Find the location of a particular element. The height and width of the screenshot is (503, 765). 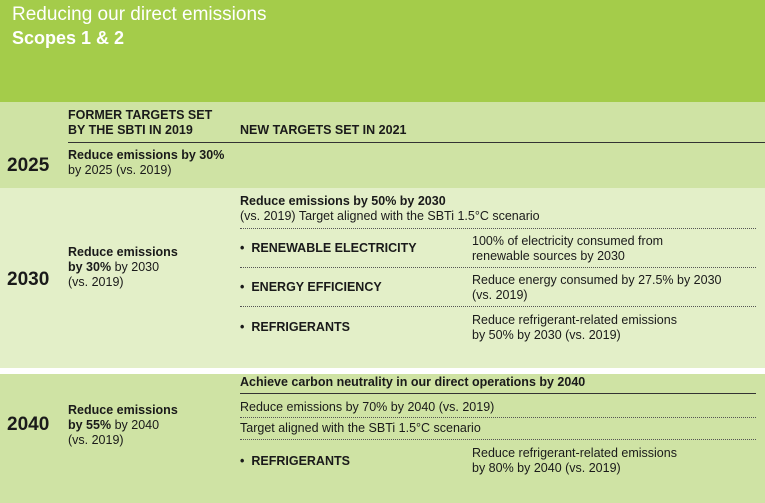

category-refrigerants-2030: • REFRIGERANTS is located at coordinates (295, 327).